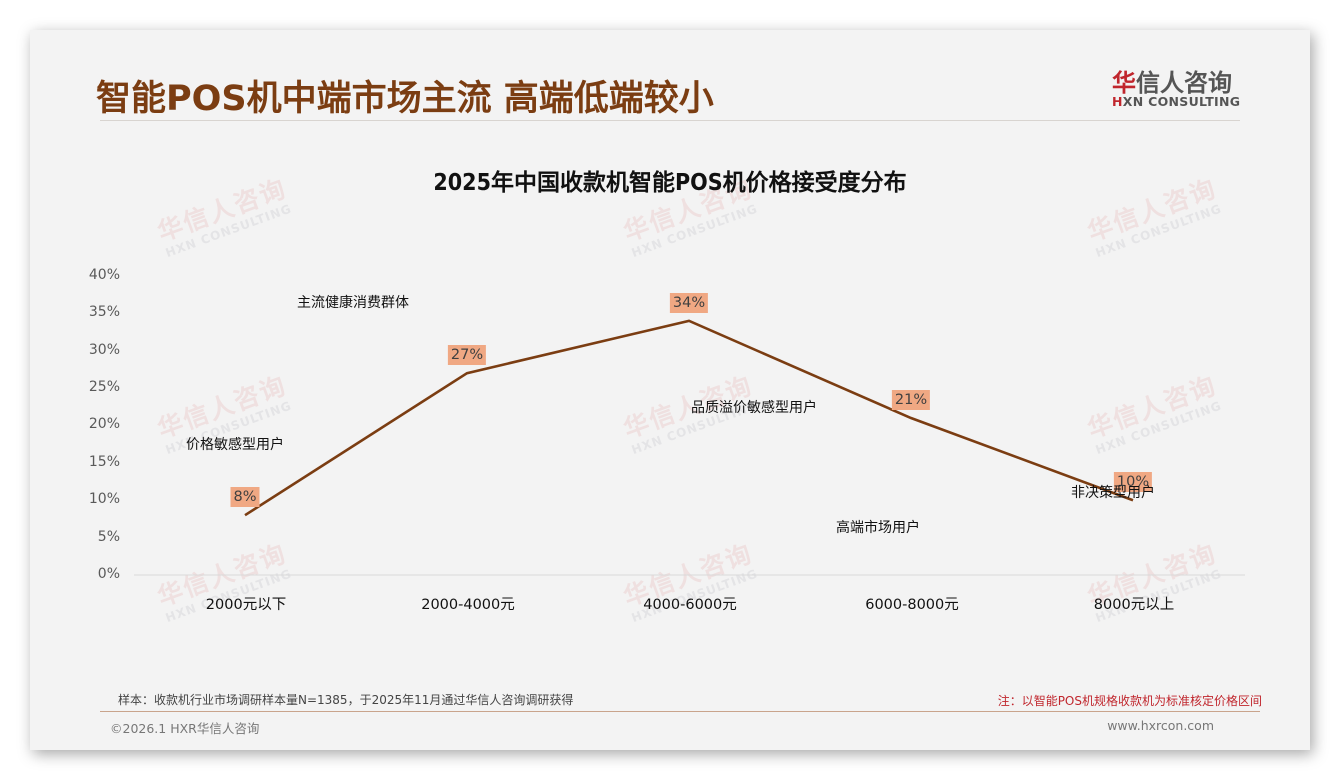 The height and width of the screenshot is (780, 1340). What do you see at coordinates (1172, 83) in the screenshot?
I see `brand-logo: 华信人咨询` at bounding box center [1172, 83].